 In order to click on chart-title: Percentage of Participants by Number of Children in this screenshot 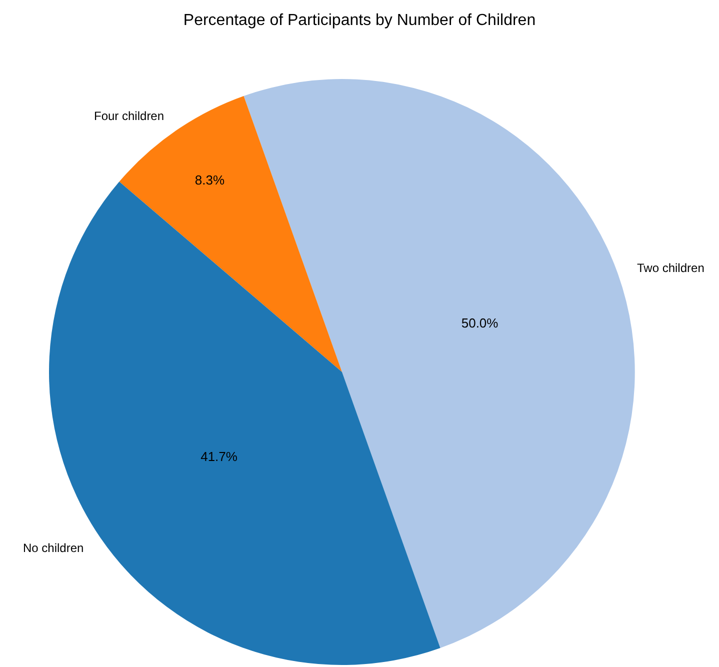, I will do `click(359, 21)`.